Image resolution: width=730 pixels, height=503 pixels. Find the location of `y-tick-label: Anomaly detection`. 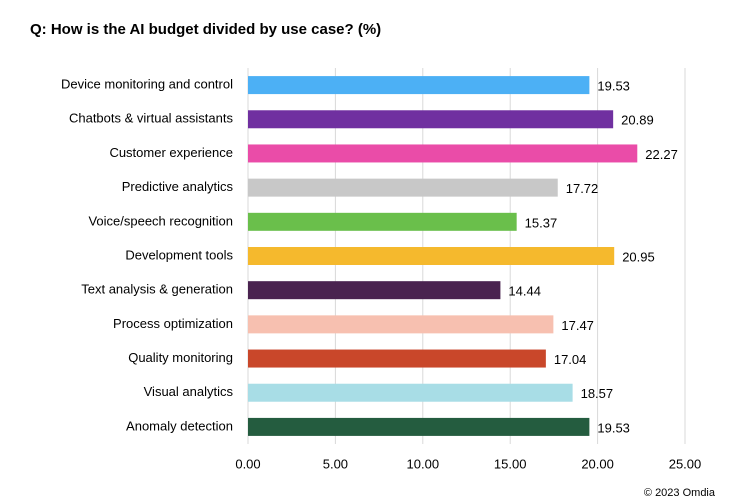

y-tick-label: Anomaly detection is located at coordinates (179, 425).